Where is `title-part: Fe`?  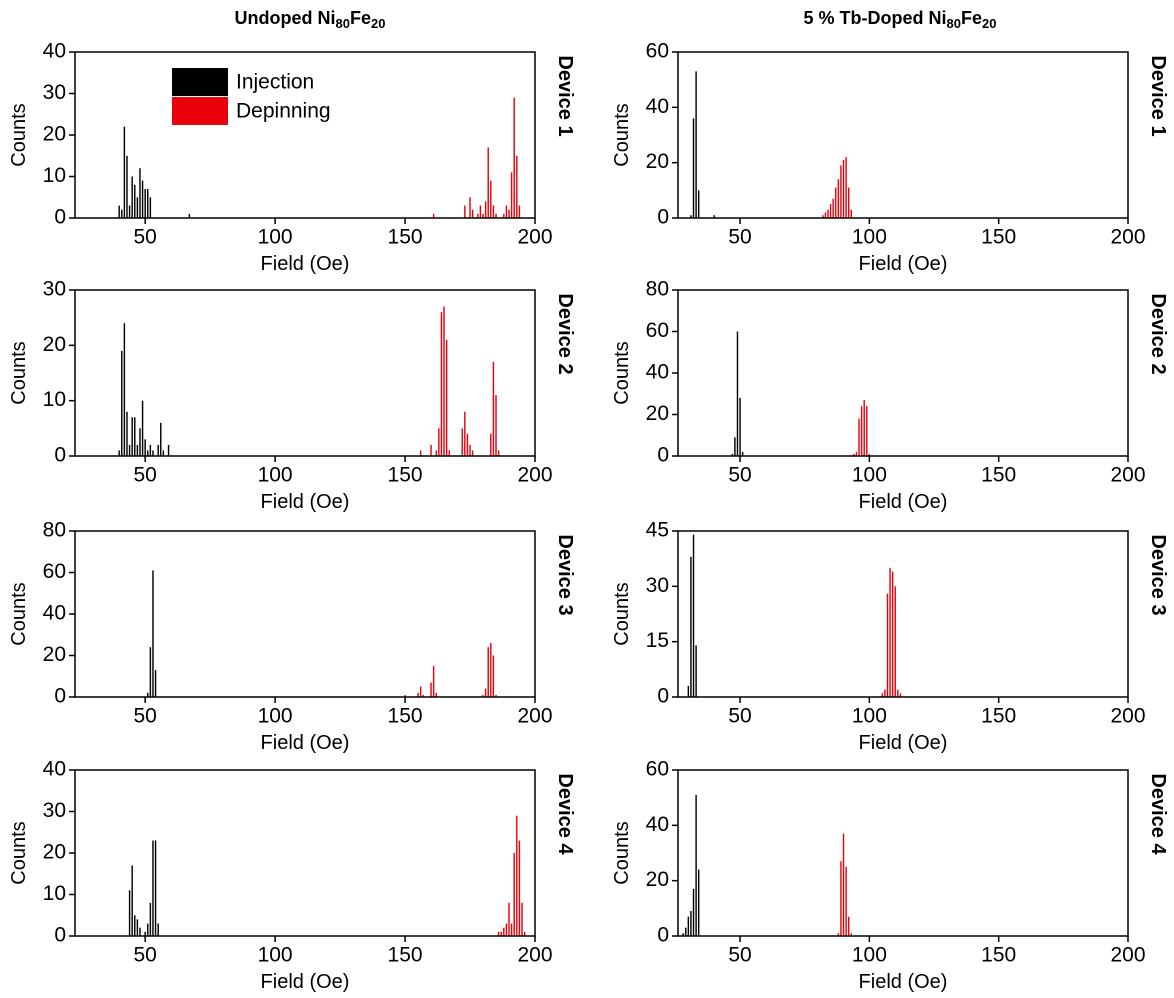
title-part: Fe is located at coordinates (971, 18).